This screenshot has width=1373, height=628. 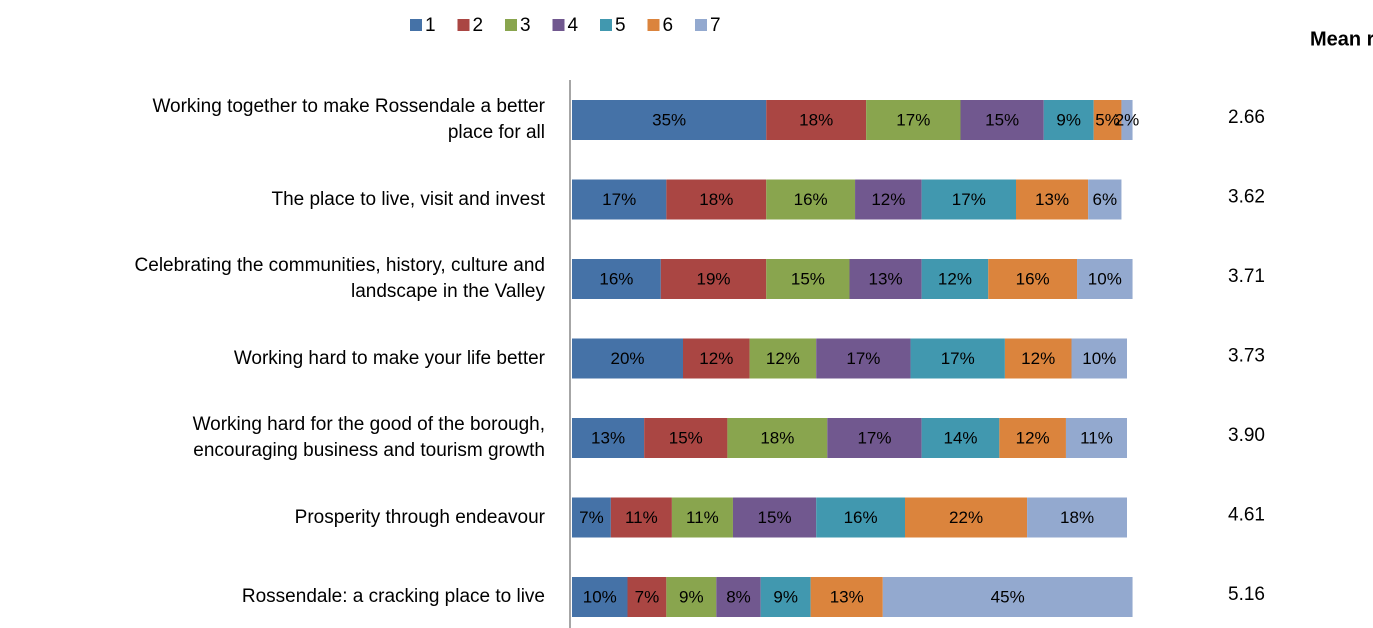 I want to click on legend-label: 5, so click(x=620, y=25).